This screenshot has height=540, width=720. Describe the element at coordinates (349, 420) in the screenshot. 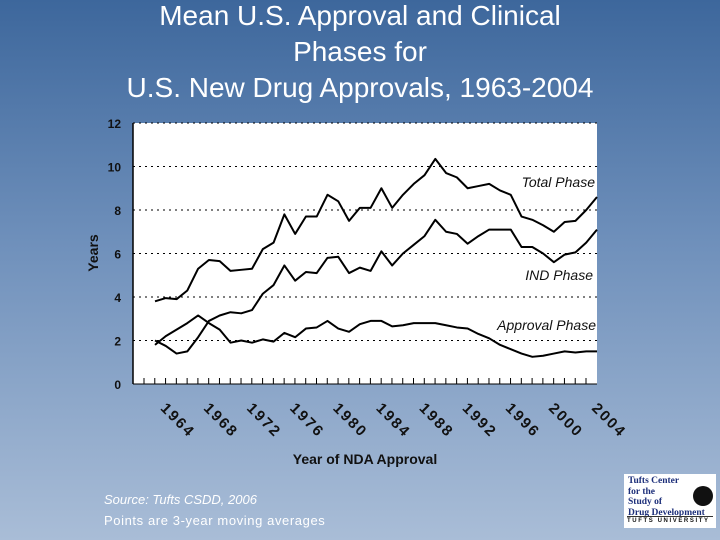

I see `x-tick-label: 1980` at that location.